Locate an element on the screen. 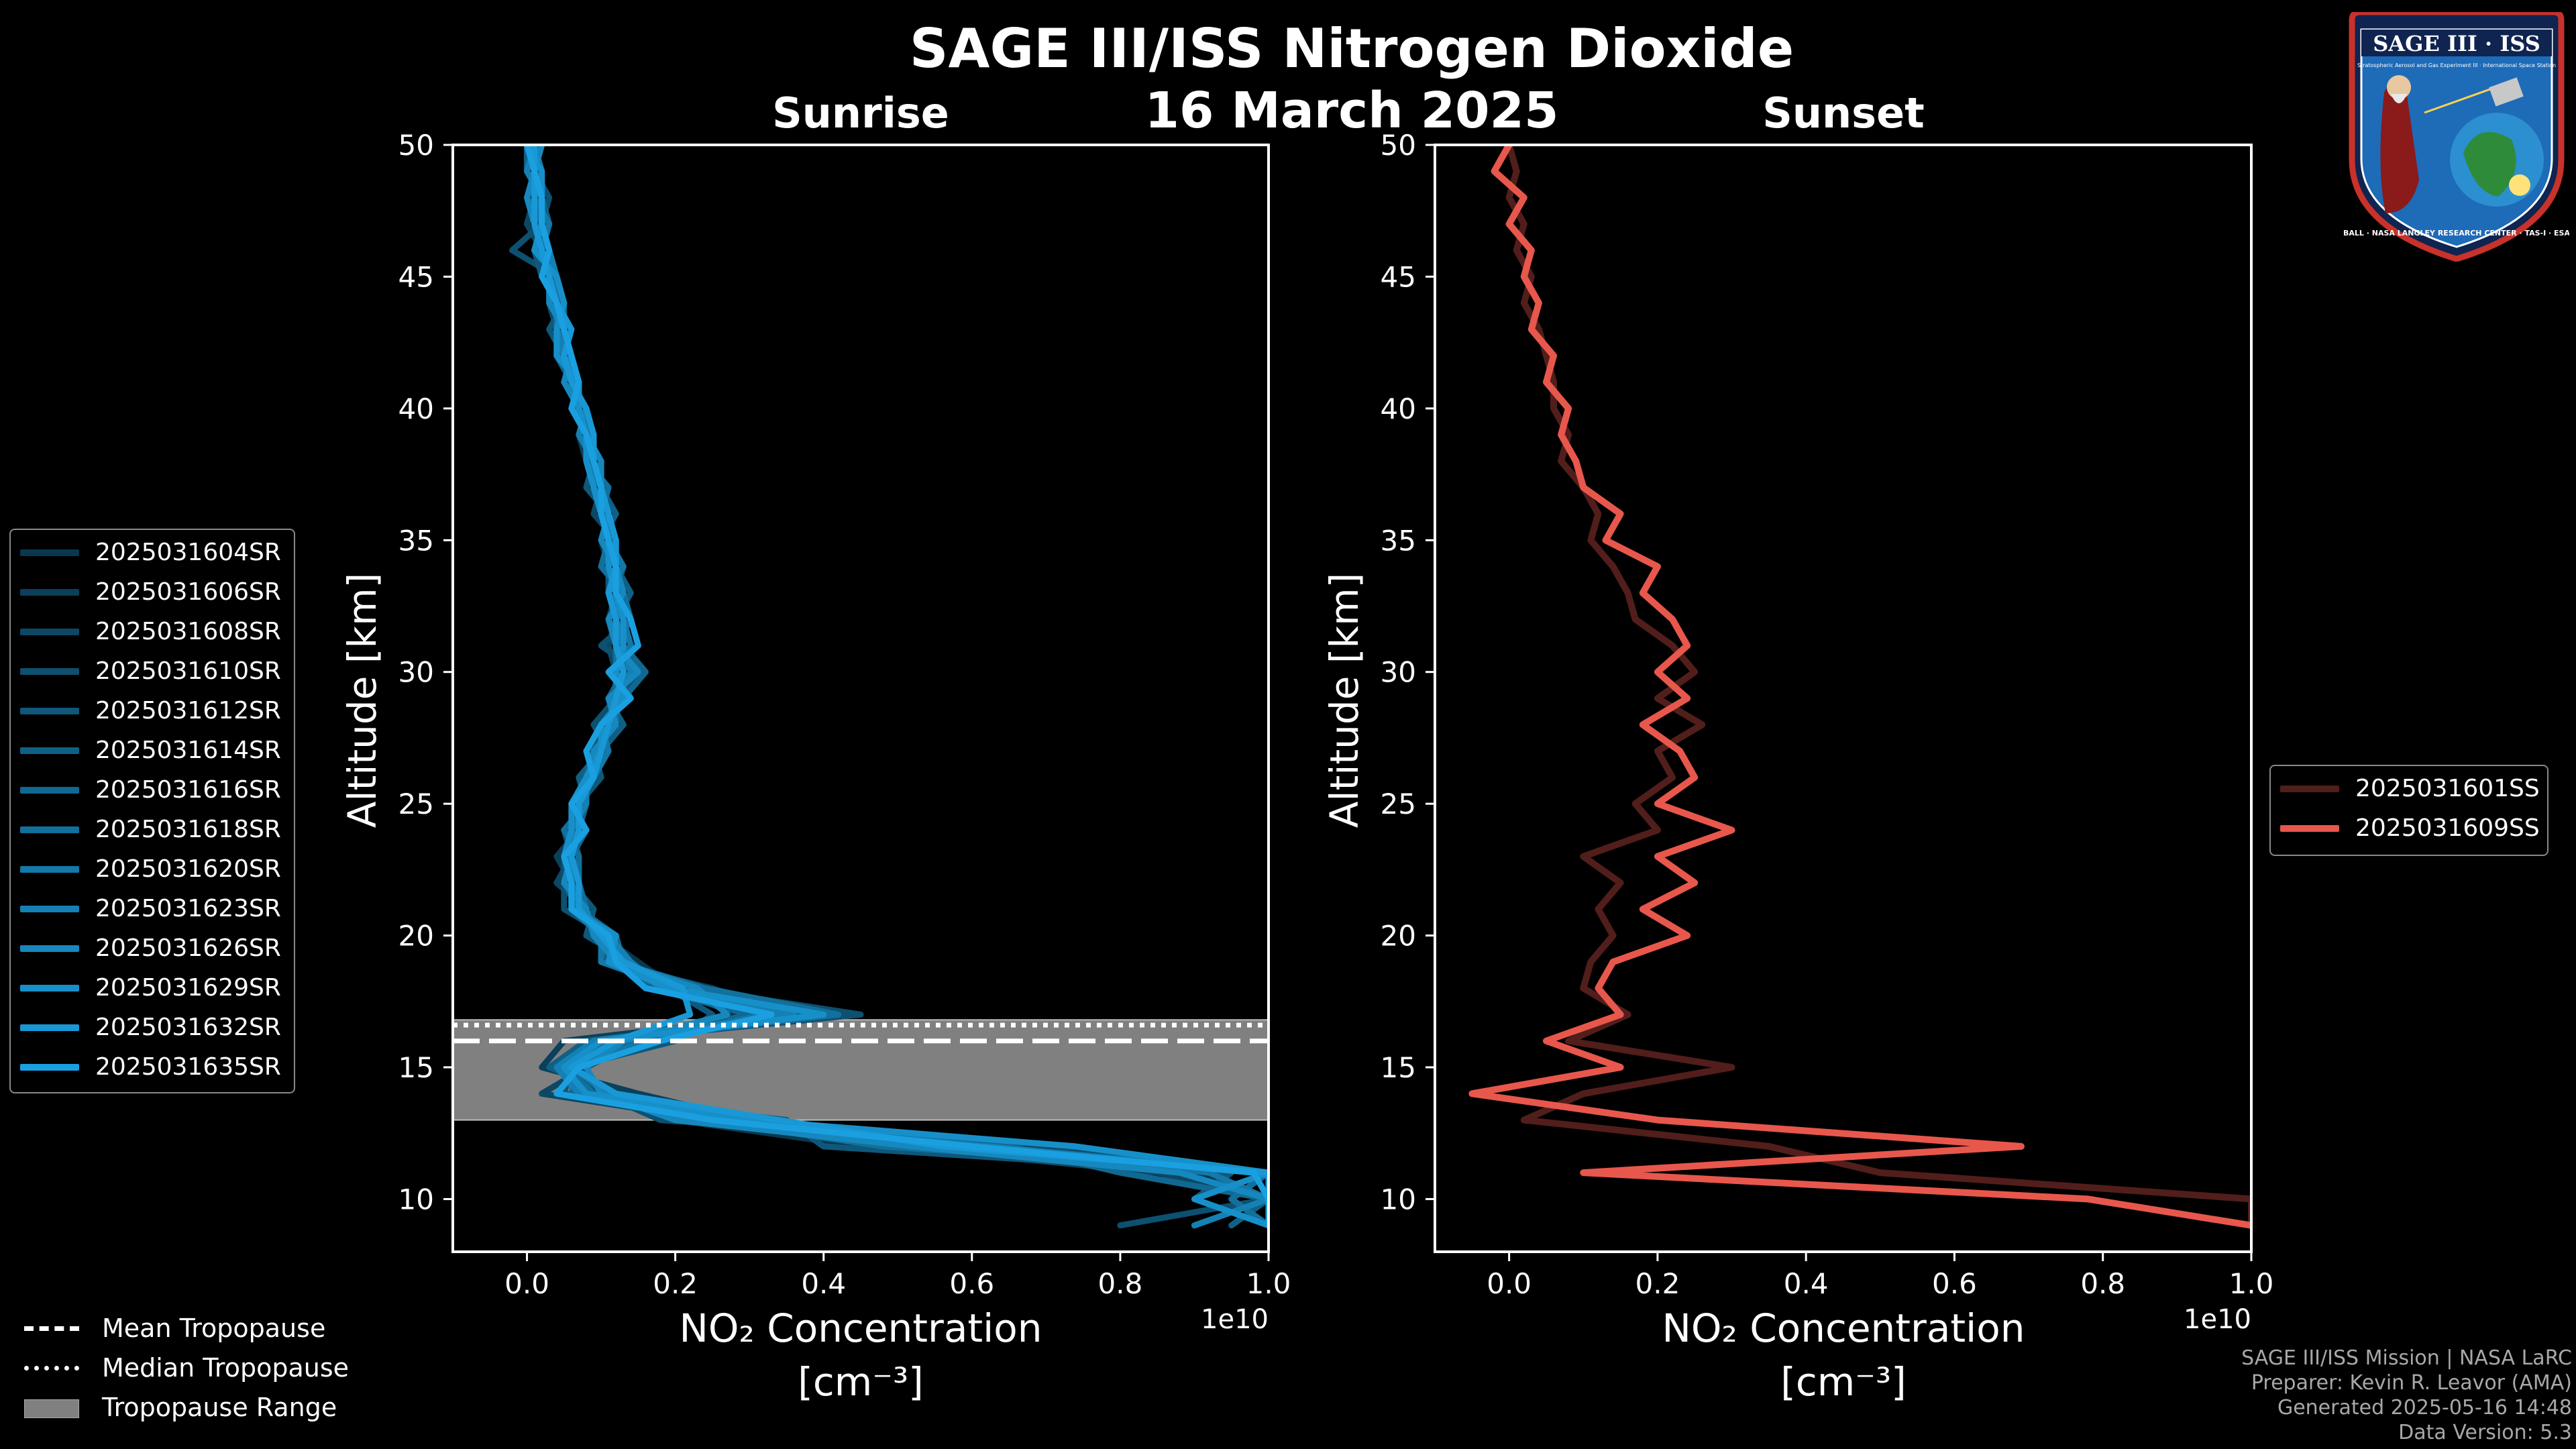  legend-label: 2025031629SR is located at coordinates (188, 988).